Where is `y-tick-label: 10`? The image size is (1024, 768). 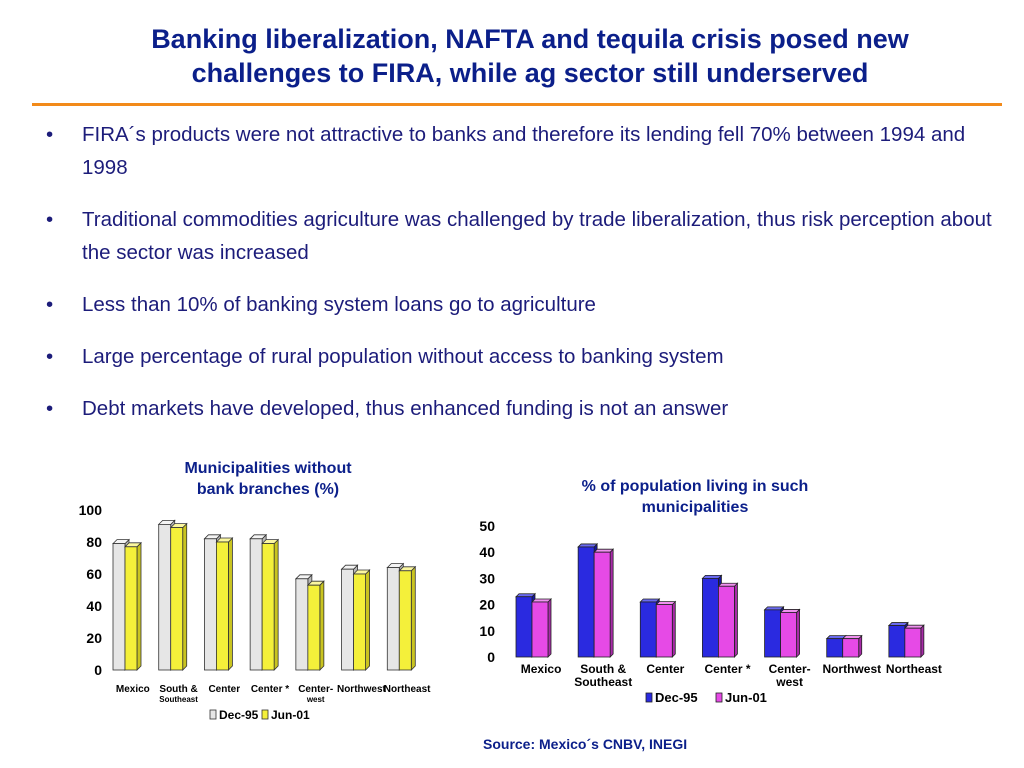 y-tick-label: 10 is located at coordinates (487, 631).